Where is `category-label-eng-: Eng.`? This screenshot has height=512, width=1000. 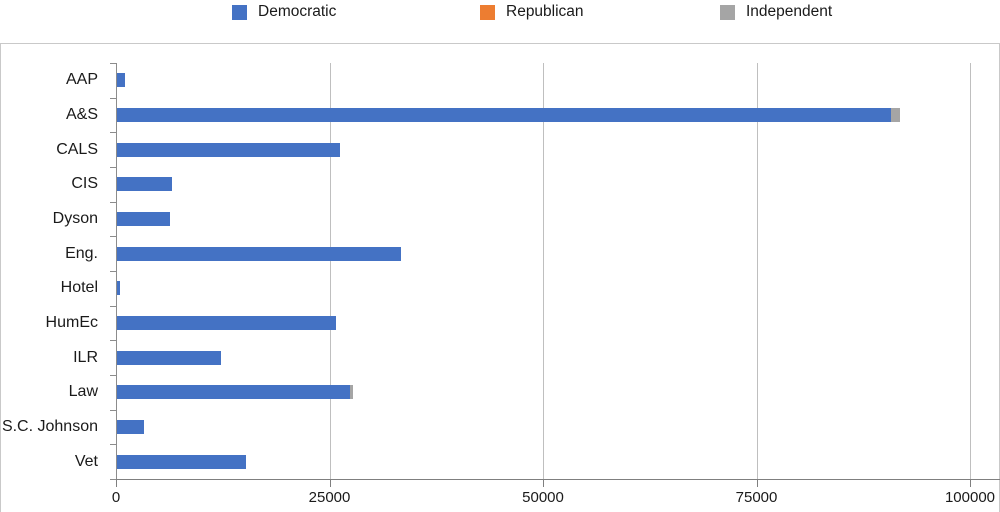 category-label-eng-: Eng. is located at coordinates (81, 253).